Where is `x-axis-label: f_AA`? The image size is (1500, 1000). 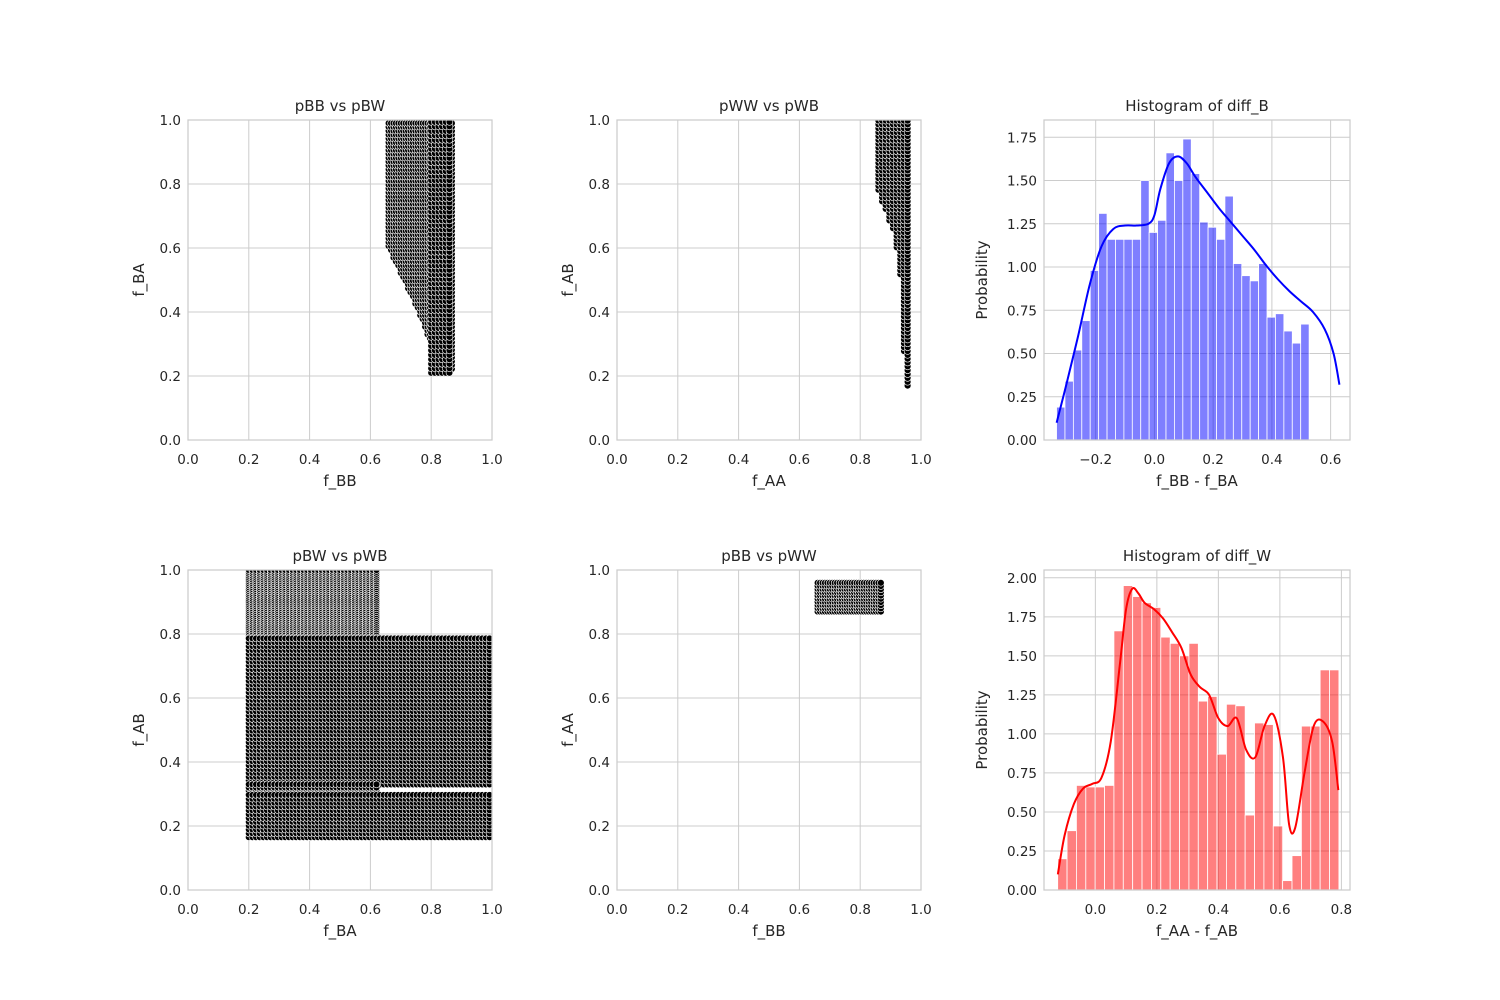 x-axis-label: f_AA is located at coordinates (769, 481).